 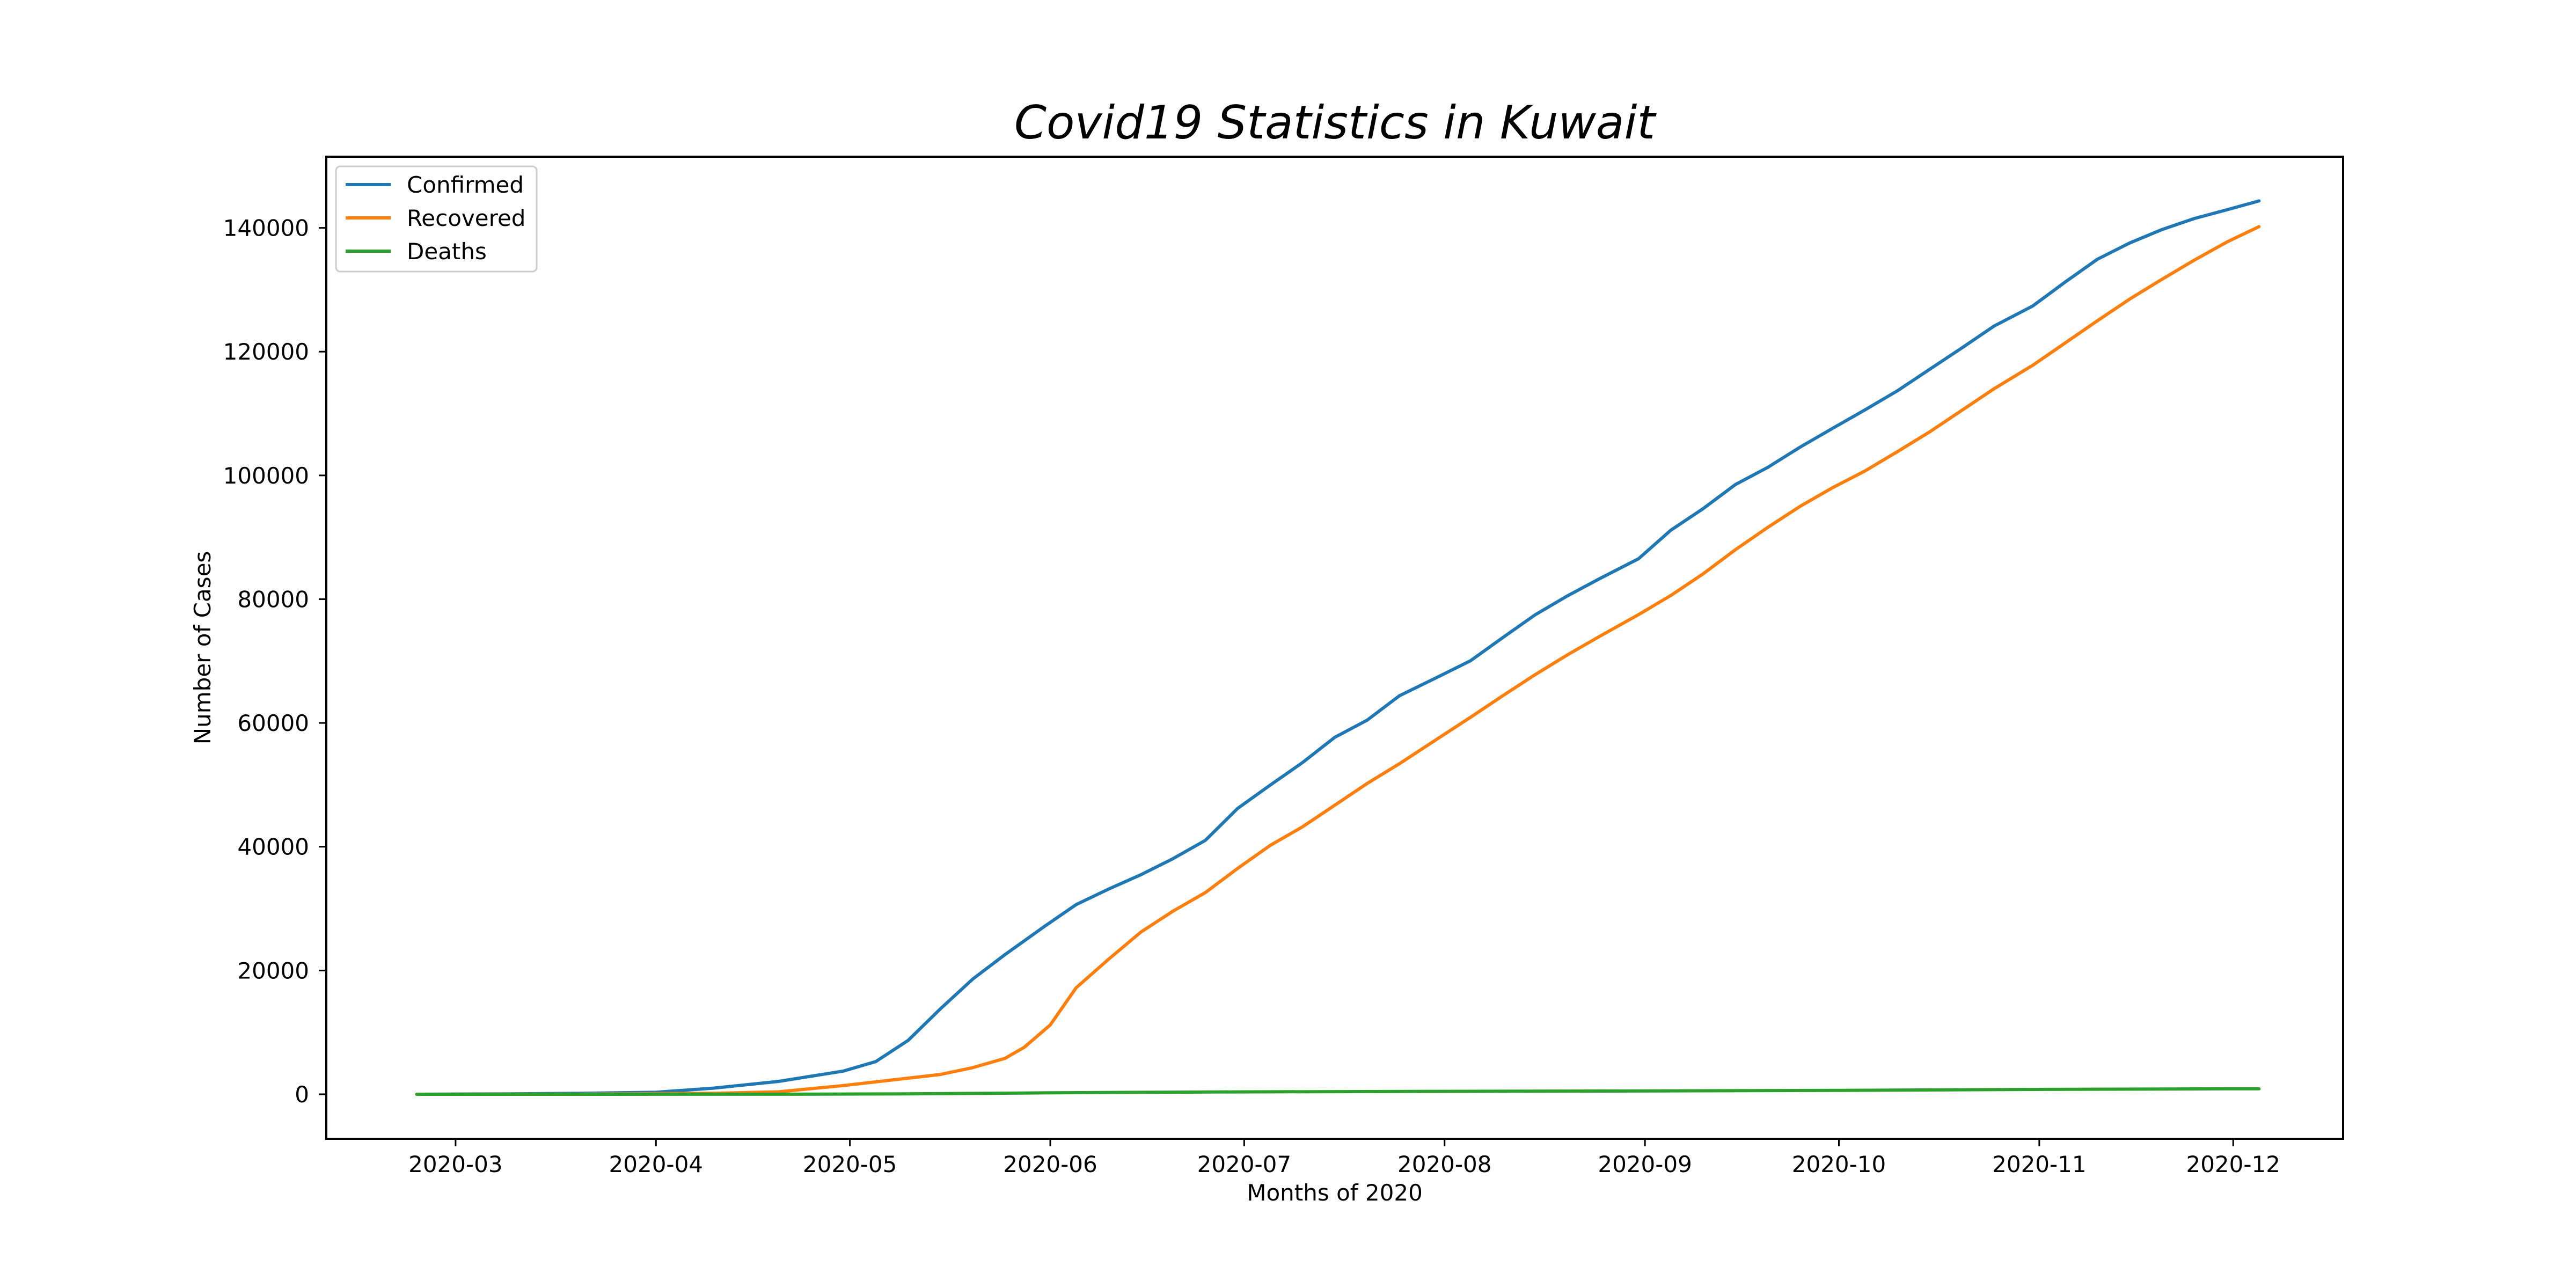 What do you see at coordinates (2233, 1164) in the screenshot?
I see `x-tick-label: 2020-12` at bounding box center [2233, 1164].